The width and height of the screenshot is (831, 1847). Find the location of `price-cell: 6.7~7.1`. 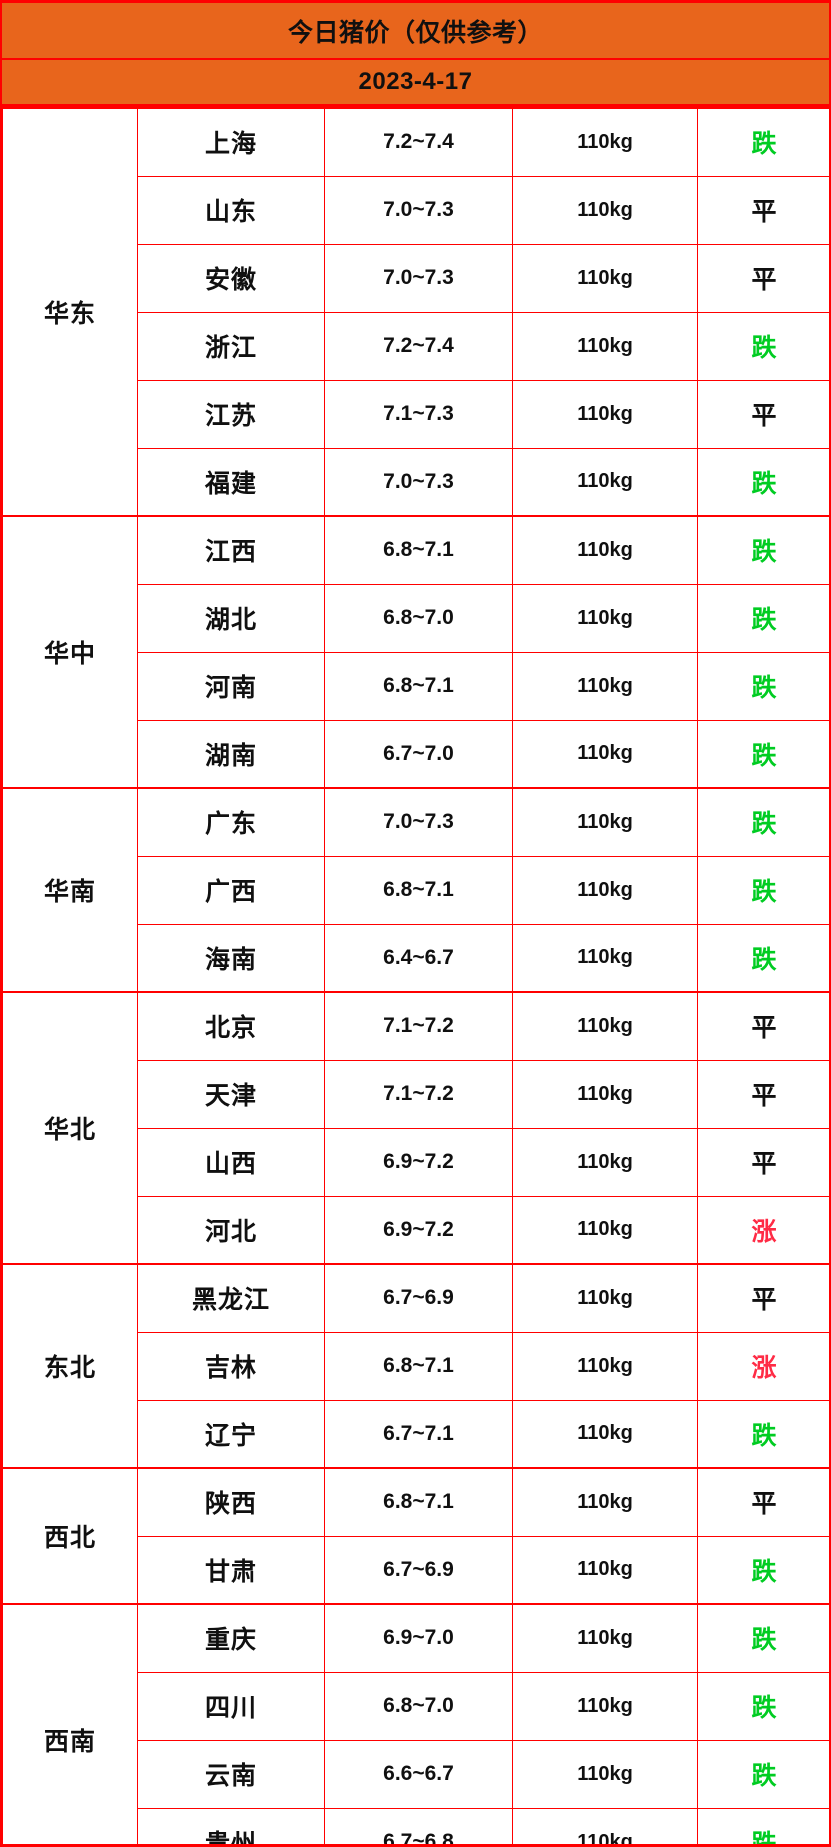

price-cell: 6.7~7.1 is located at coordinates (418, 1434).